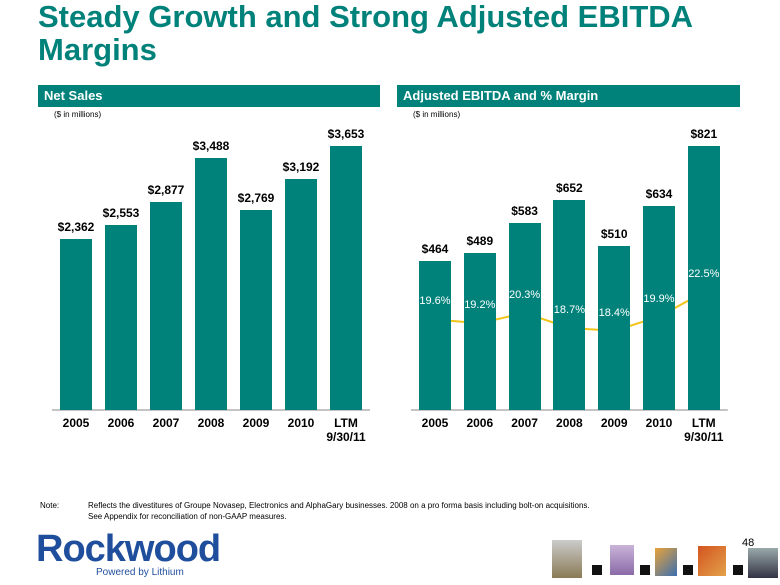  Describe the element at coordinates (211, 145) in the screenshot. I see `value-label: $3,488` at that location.